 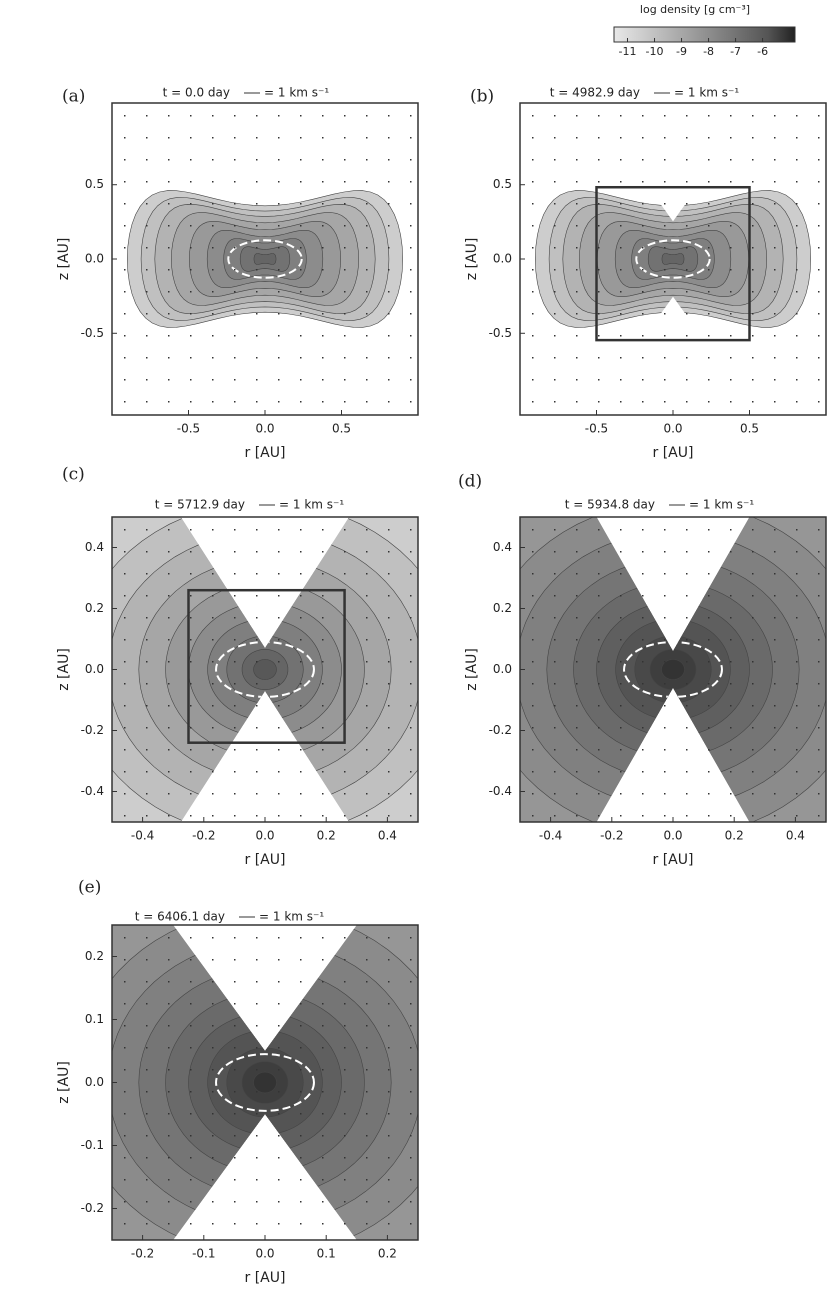 I want to click on x-tick-label: -0.5, so click(x=596, y=429).